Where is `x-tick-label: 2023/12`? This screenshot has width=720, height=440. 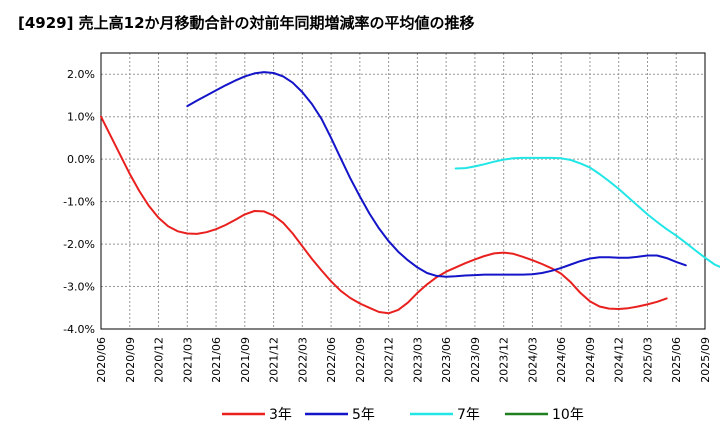 x-tick-label: 2023/12 is located at coordinates (504, 360).